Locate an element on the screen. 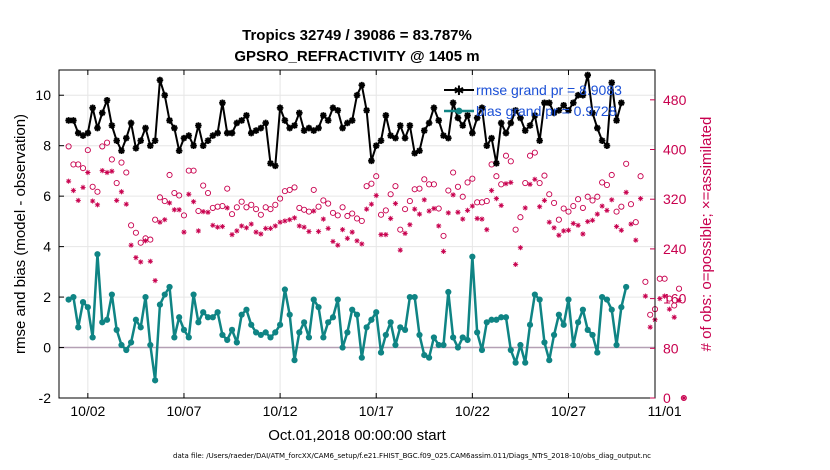 This screenshot has height=470, width=830. y-right-tick-label: 320 is located at coordinates (675, 199).